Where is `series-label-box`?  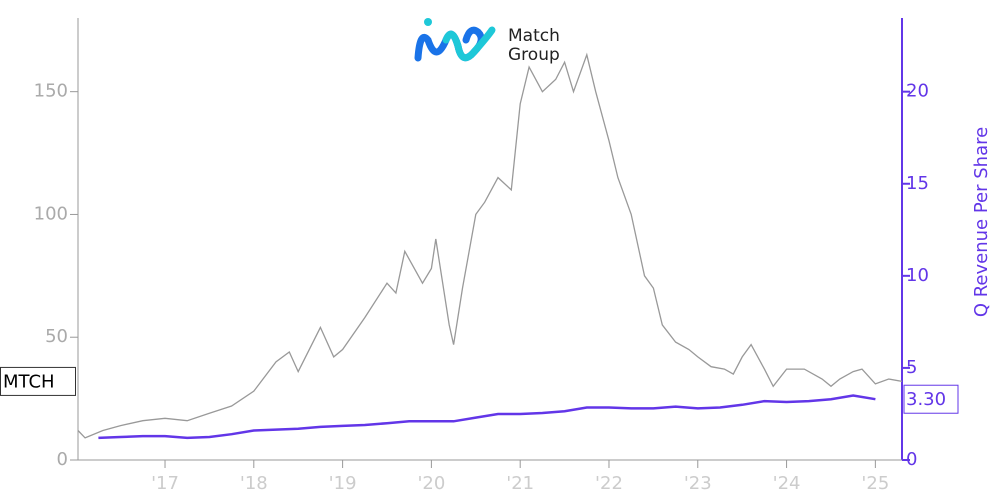 series-label-box is located at coordinates (38, 381).